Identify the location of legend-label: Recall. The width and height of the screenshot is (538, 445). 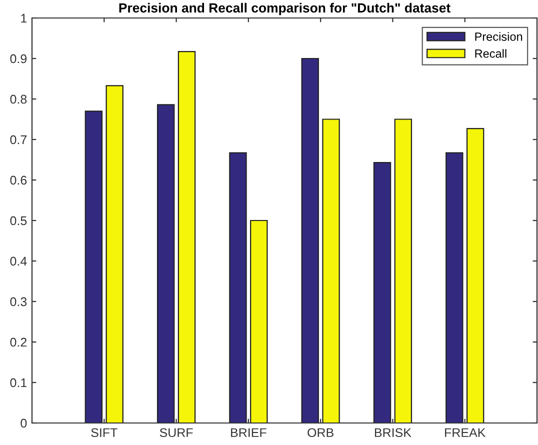
(490, 53).